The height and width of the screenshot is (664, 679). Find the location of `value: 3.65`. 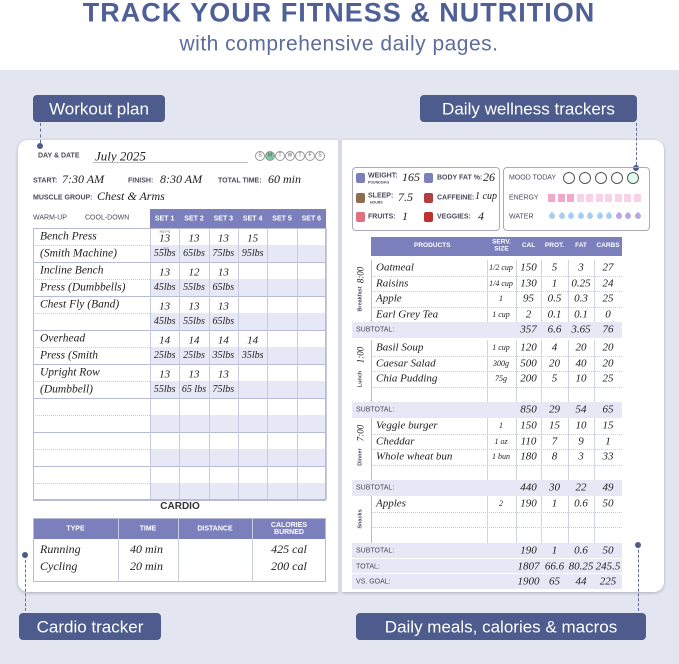

value: 3.65 is located at coordinates (581, 329).